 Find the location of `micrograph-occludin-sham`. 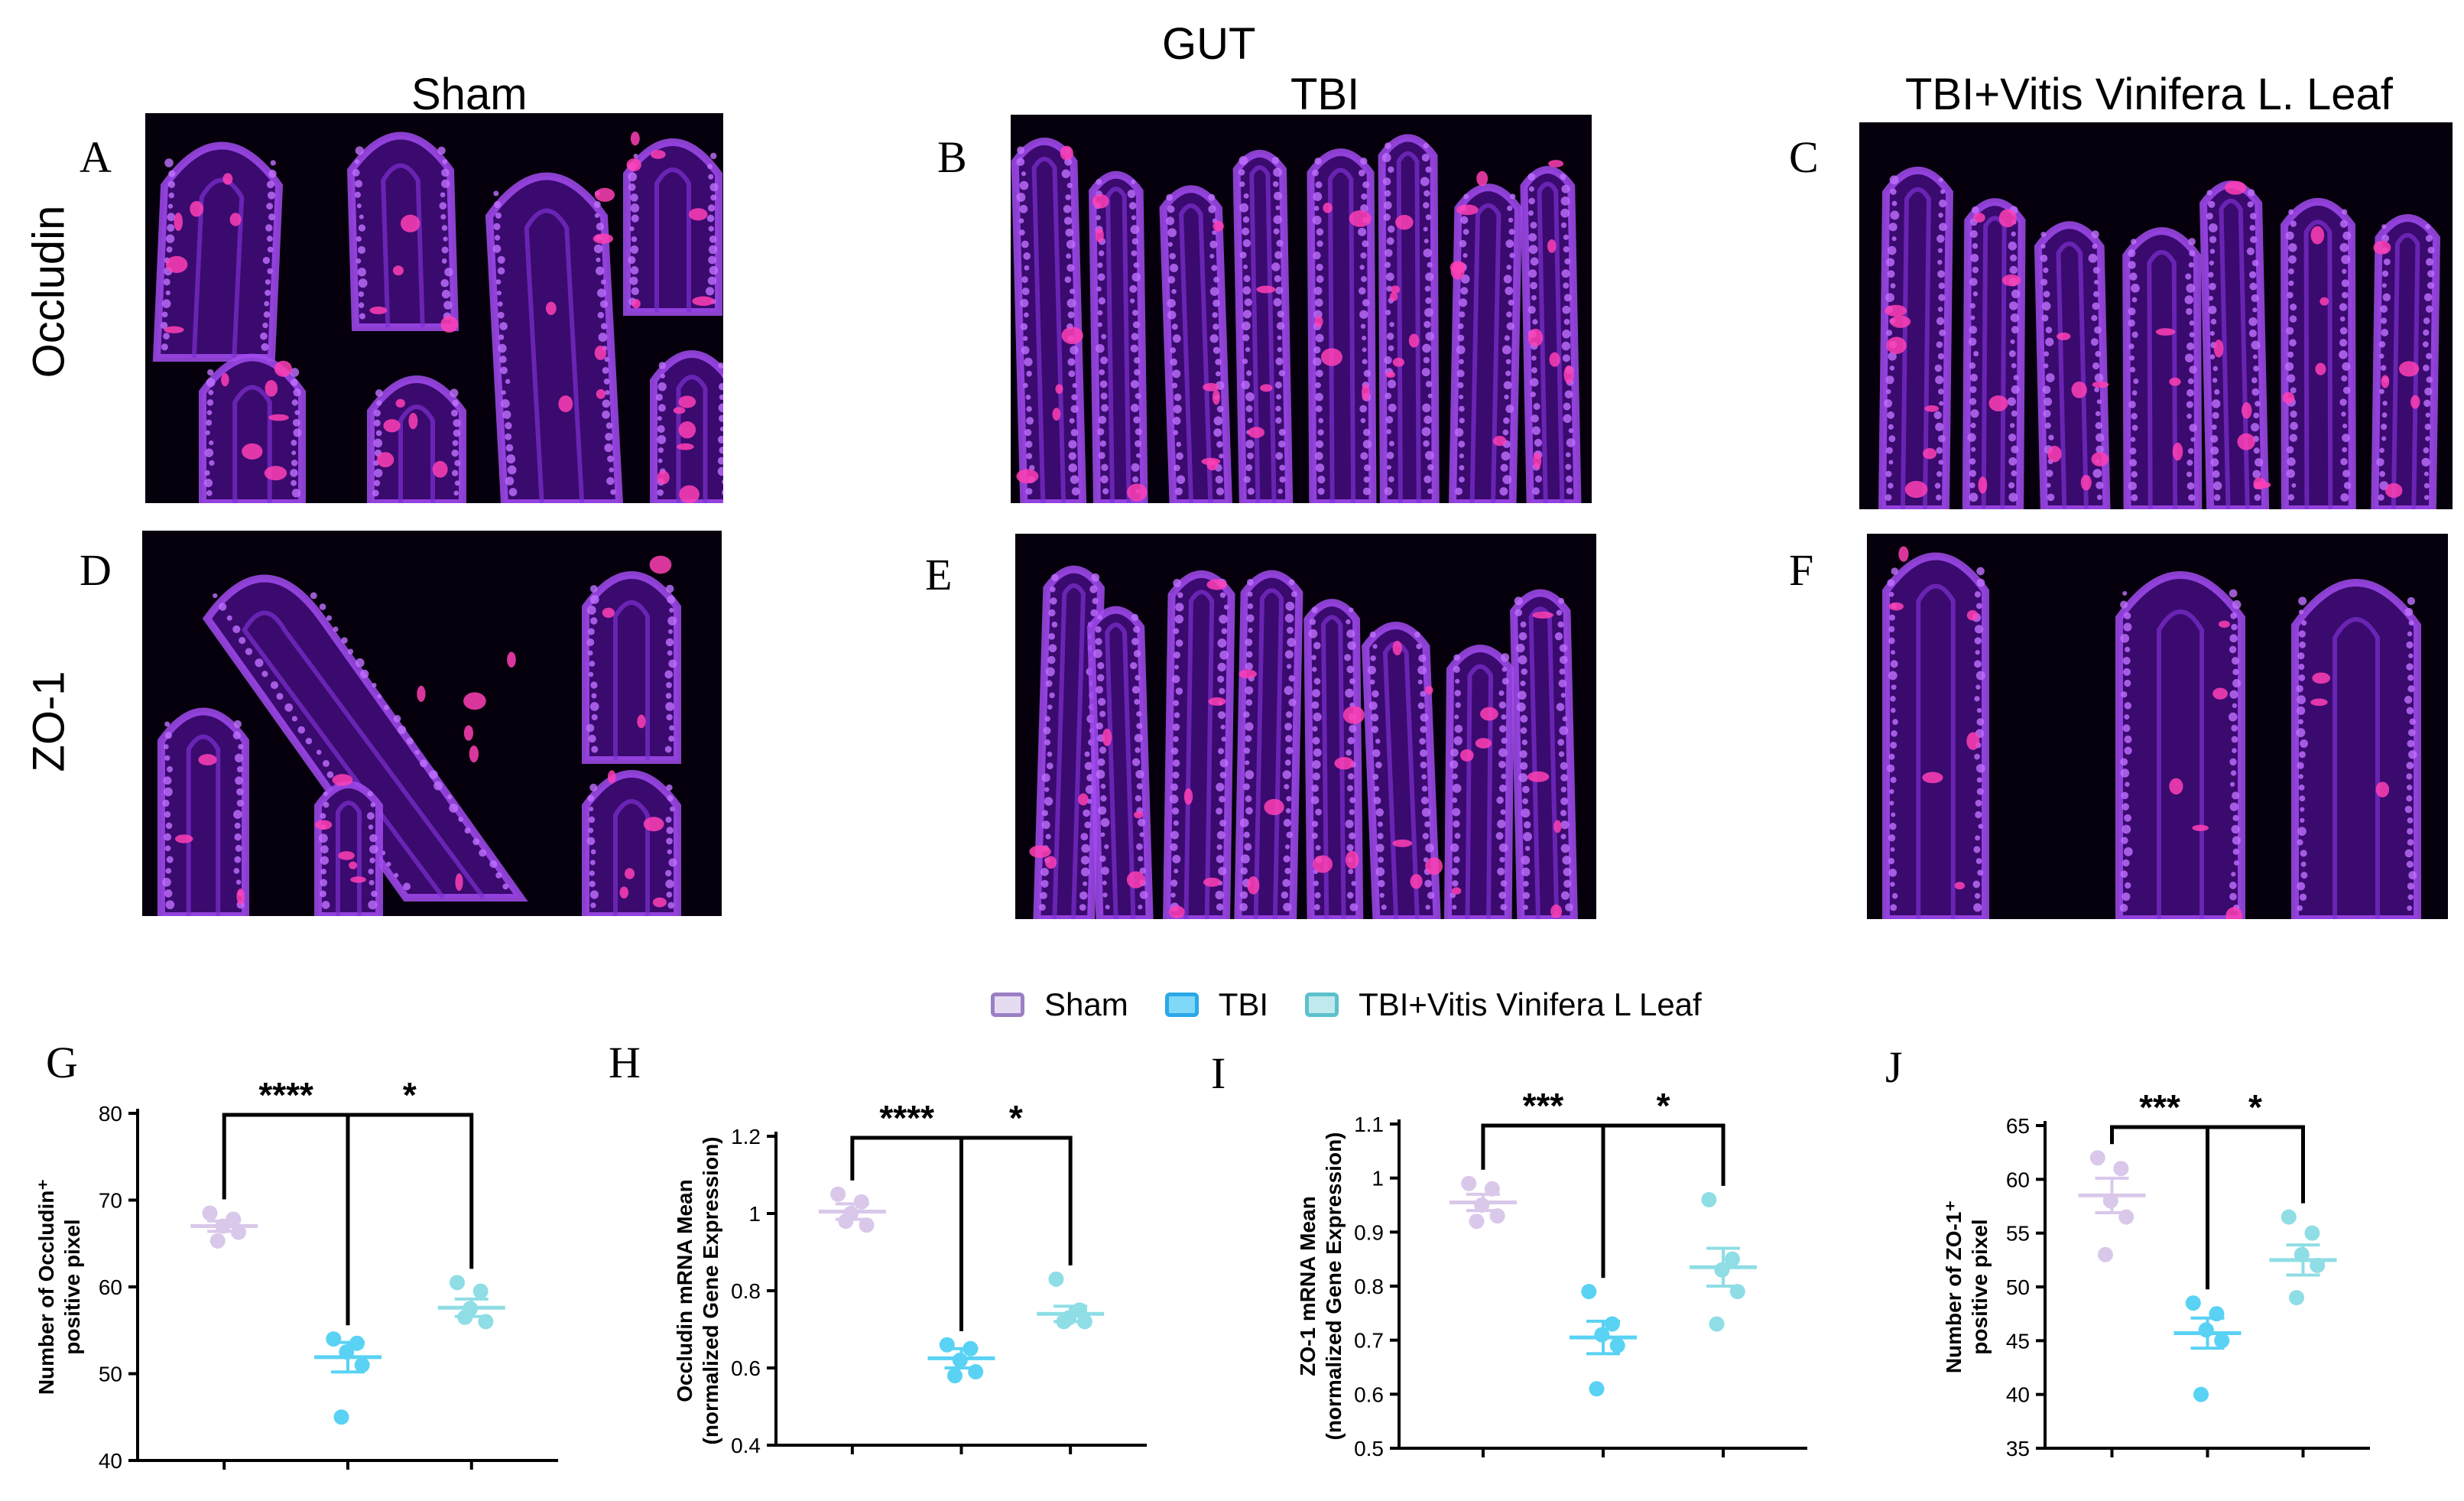

micrograph-occludin-sham is located at coordinates (434, 308).